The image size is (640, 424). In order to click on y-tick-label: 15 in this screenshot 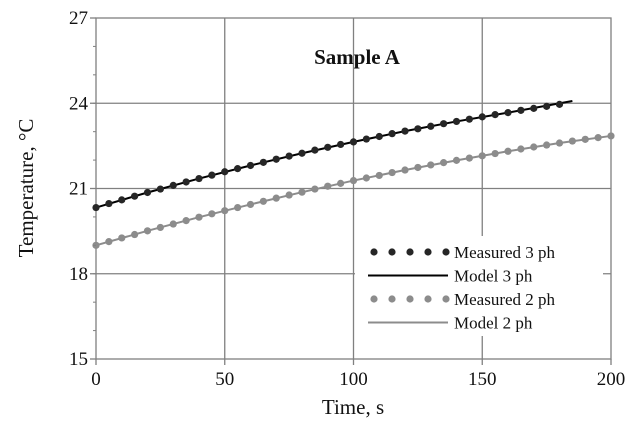, I will do `click(78, 359)`.